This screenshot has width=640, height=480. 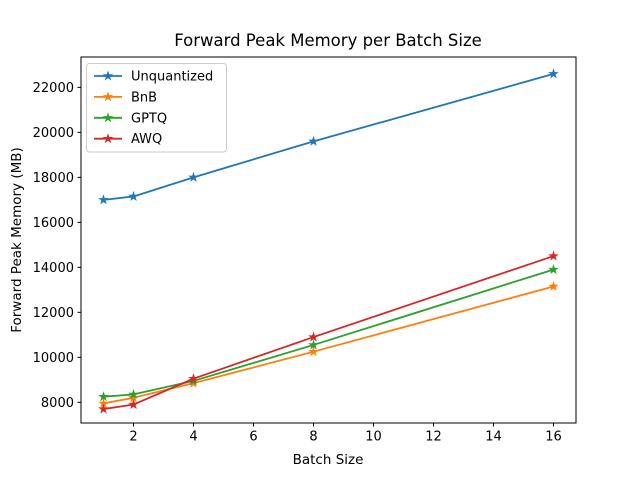 What do you see at coordinates (328, 460) in the screenshot?
I see `x-axis-label: Batch Size` at bounding box center [328, 460].